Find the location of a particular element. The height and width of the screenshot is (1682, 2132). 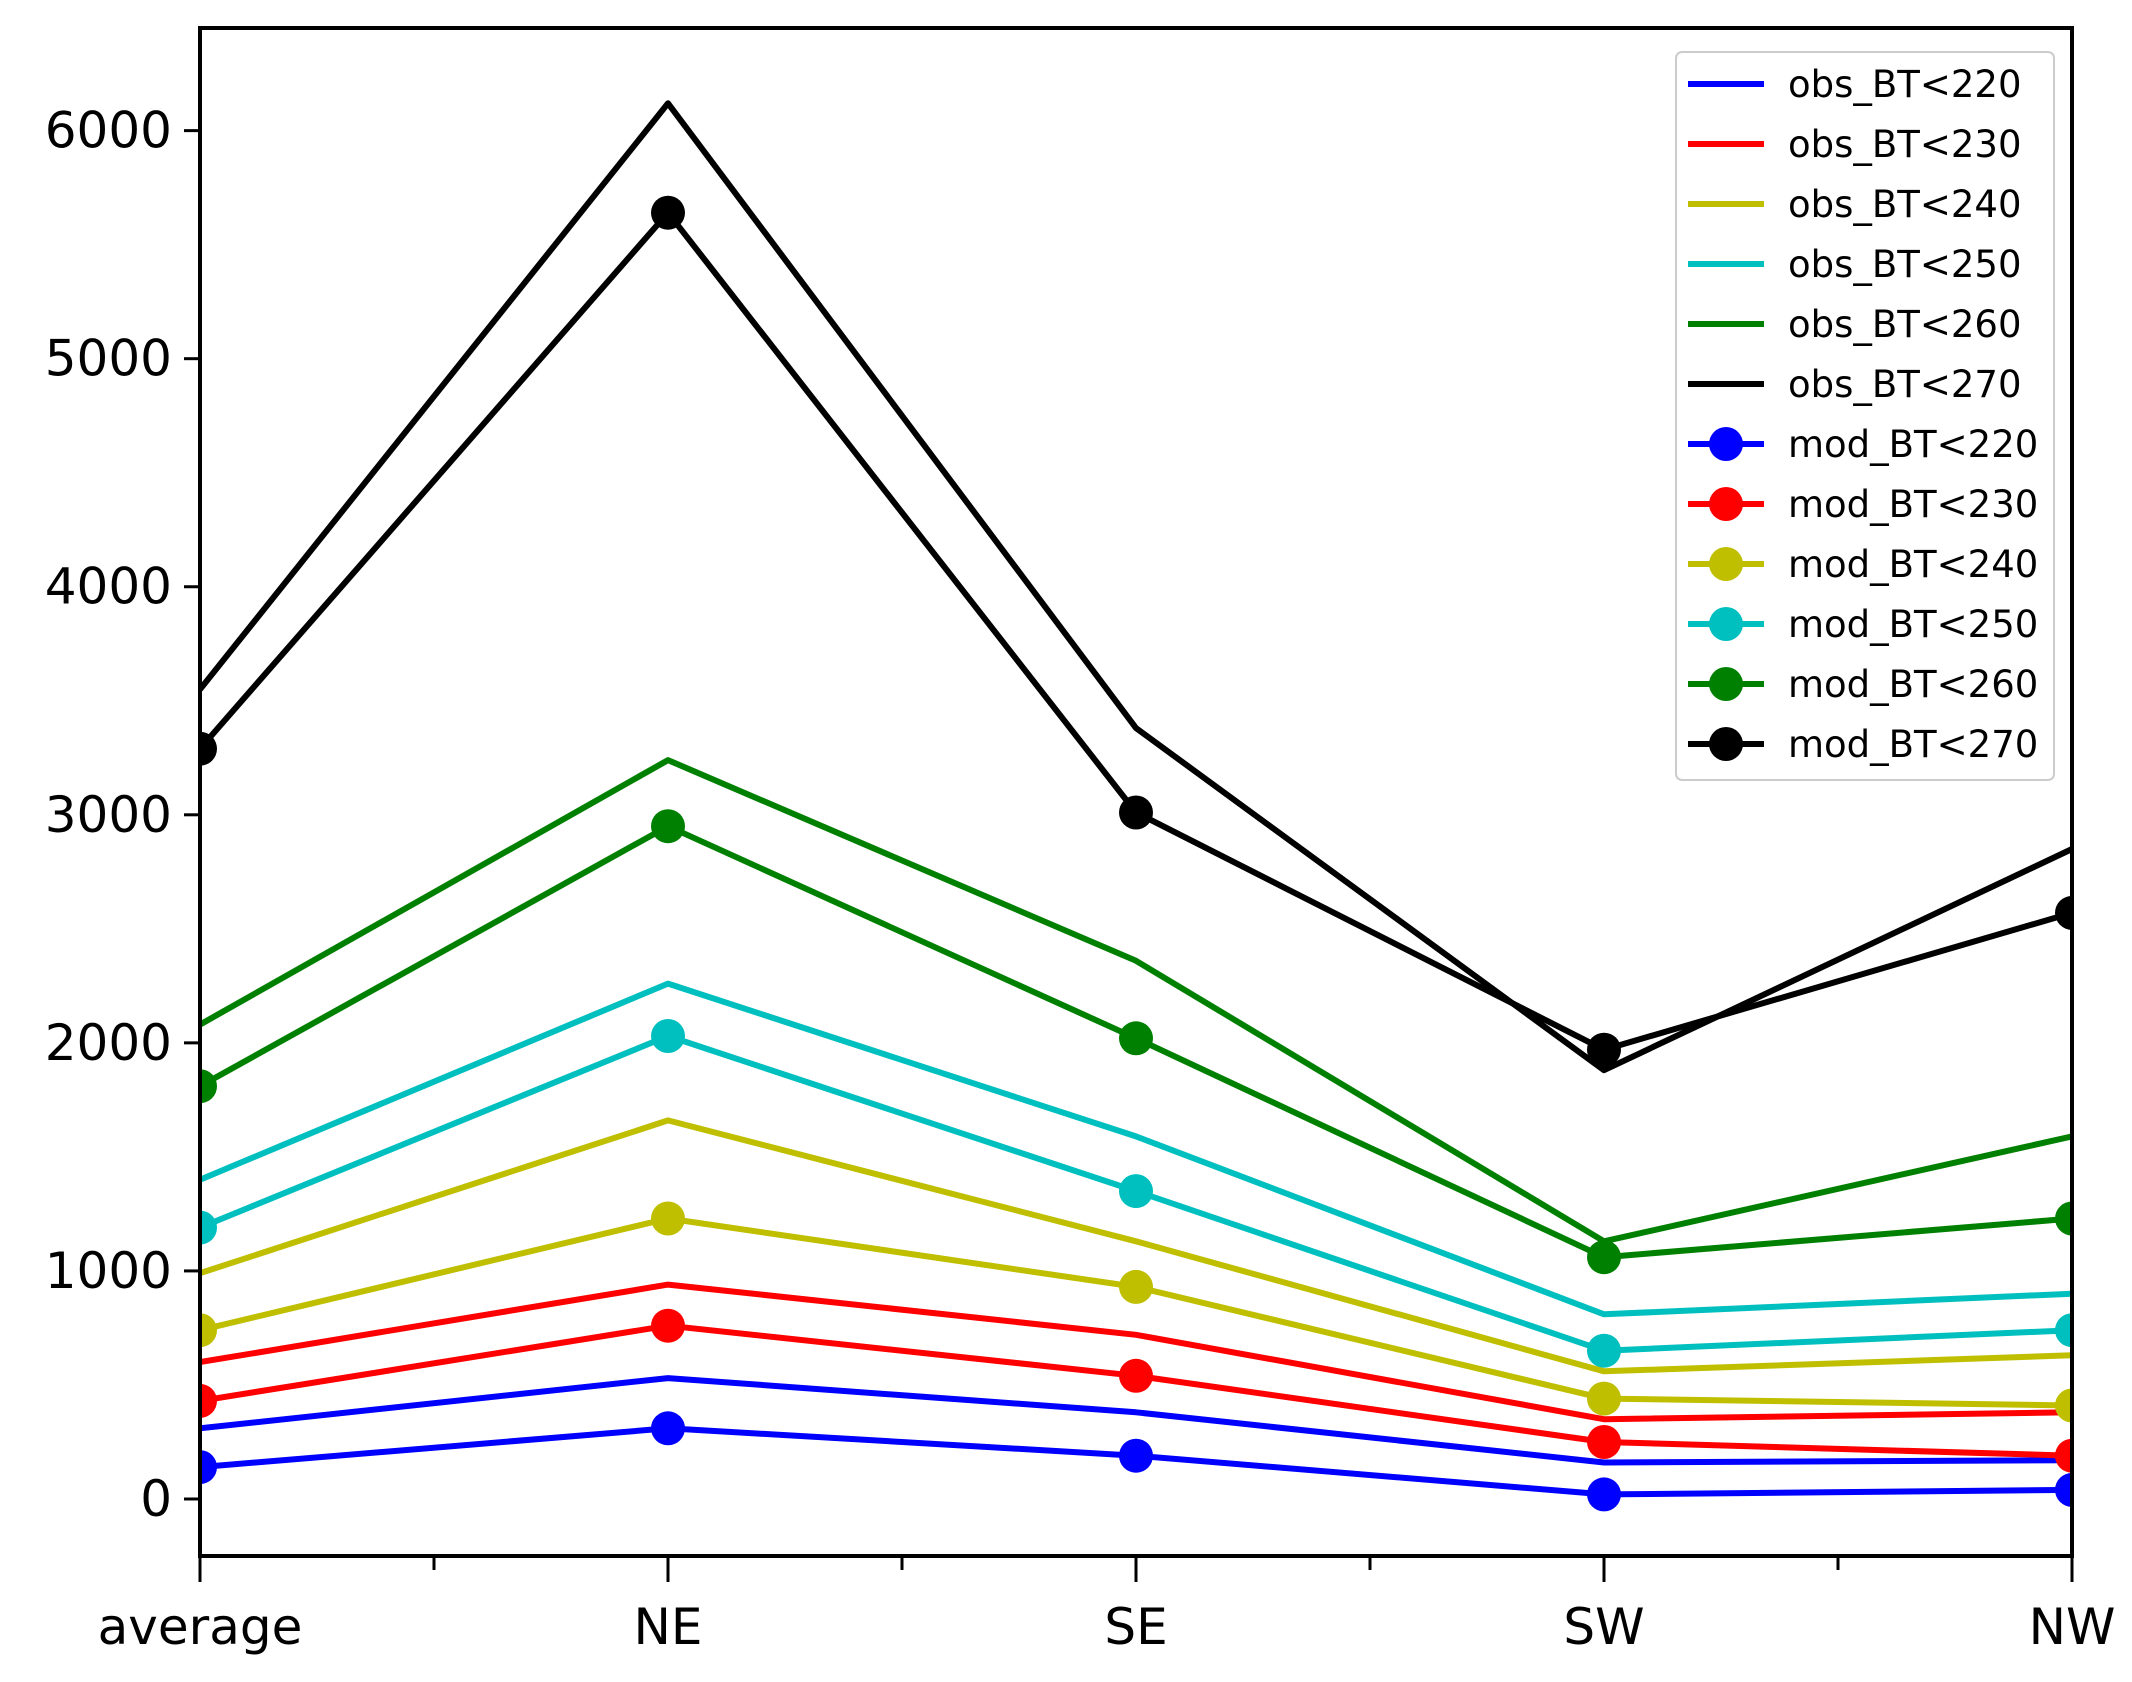

legend-entry: obs_BT<220 is located at coordinates (1855, 84).